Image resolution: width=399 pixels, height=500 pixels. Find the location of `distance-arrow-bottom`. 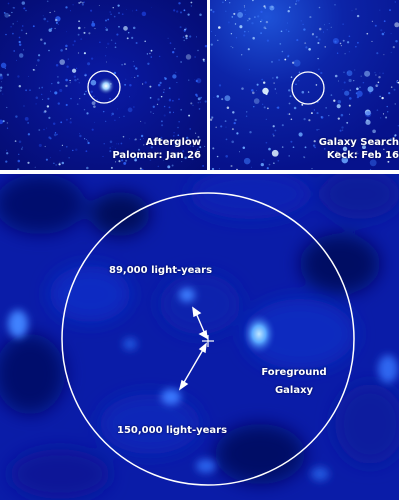

distance-arrow-bottom is located at coordinates (192, 366).